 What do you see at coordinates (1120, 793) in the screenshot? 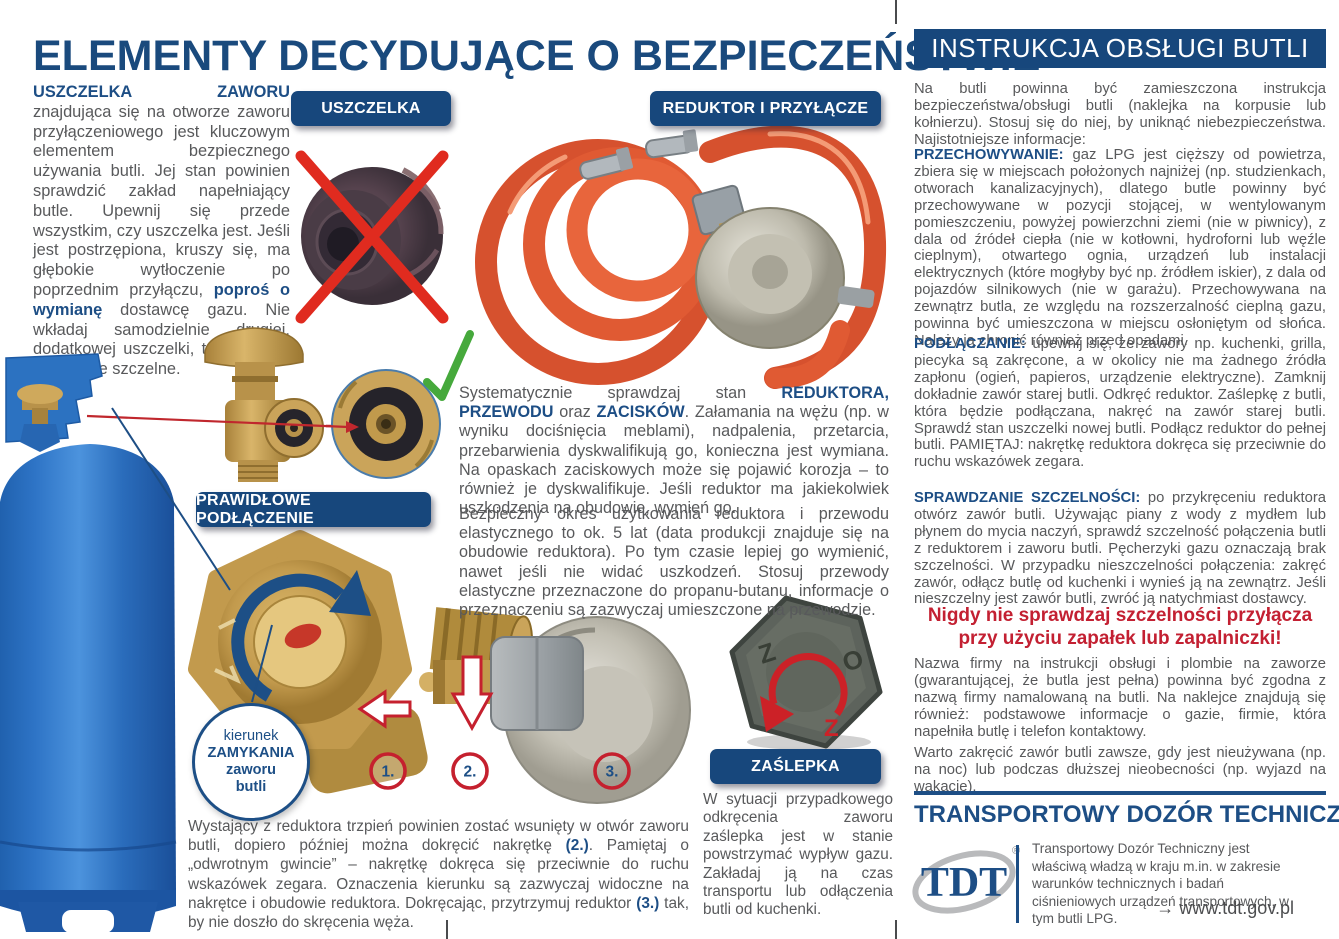
I see `section-divider` at bounding box center [1120, 793].